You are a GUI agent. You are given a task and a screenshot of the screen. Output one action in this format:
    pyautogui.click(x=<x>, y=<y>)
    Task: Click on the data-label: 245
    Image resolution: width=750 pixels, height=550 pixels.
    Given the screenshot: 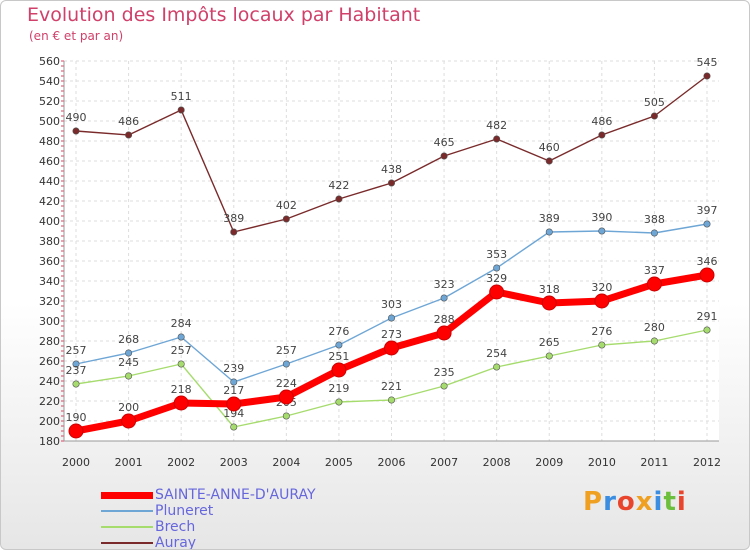 What is the action you would take?
    pyautogui.click(x=128, y=362)
    